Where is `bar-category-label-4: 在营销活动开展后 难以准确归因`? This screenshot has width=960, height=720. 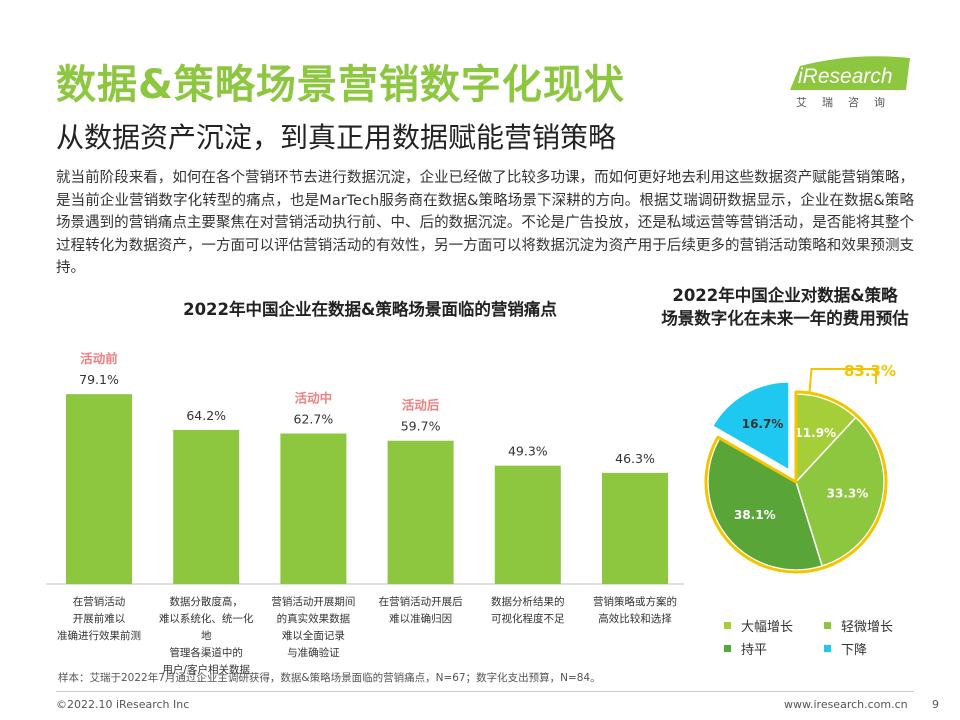 bar-category-label-4: 在营销活动开展后 难以准确归因 is located at coordinates (421, 611).